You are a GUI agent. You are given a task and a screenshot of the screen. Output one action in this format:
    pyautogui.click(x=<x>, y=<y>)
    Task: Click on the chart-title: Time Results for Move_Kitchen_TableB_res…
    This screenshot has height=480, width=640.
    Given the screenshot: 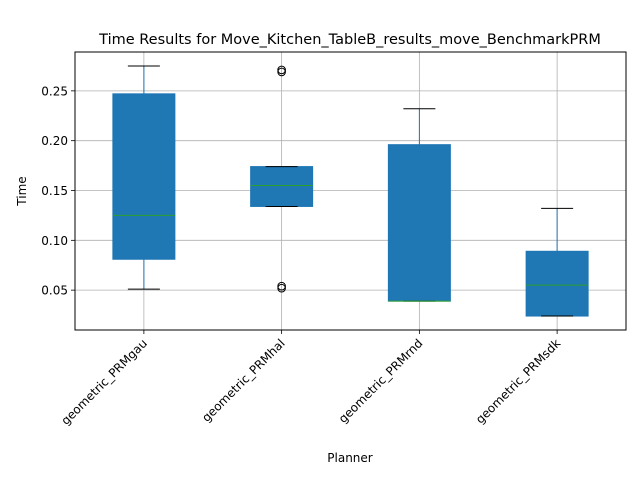 What is the action you would take?
    pyautogui.click(x=349, y=40)
    